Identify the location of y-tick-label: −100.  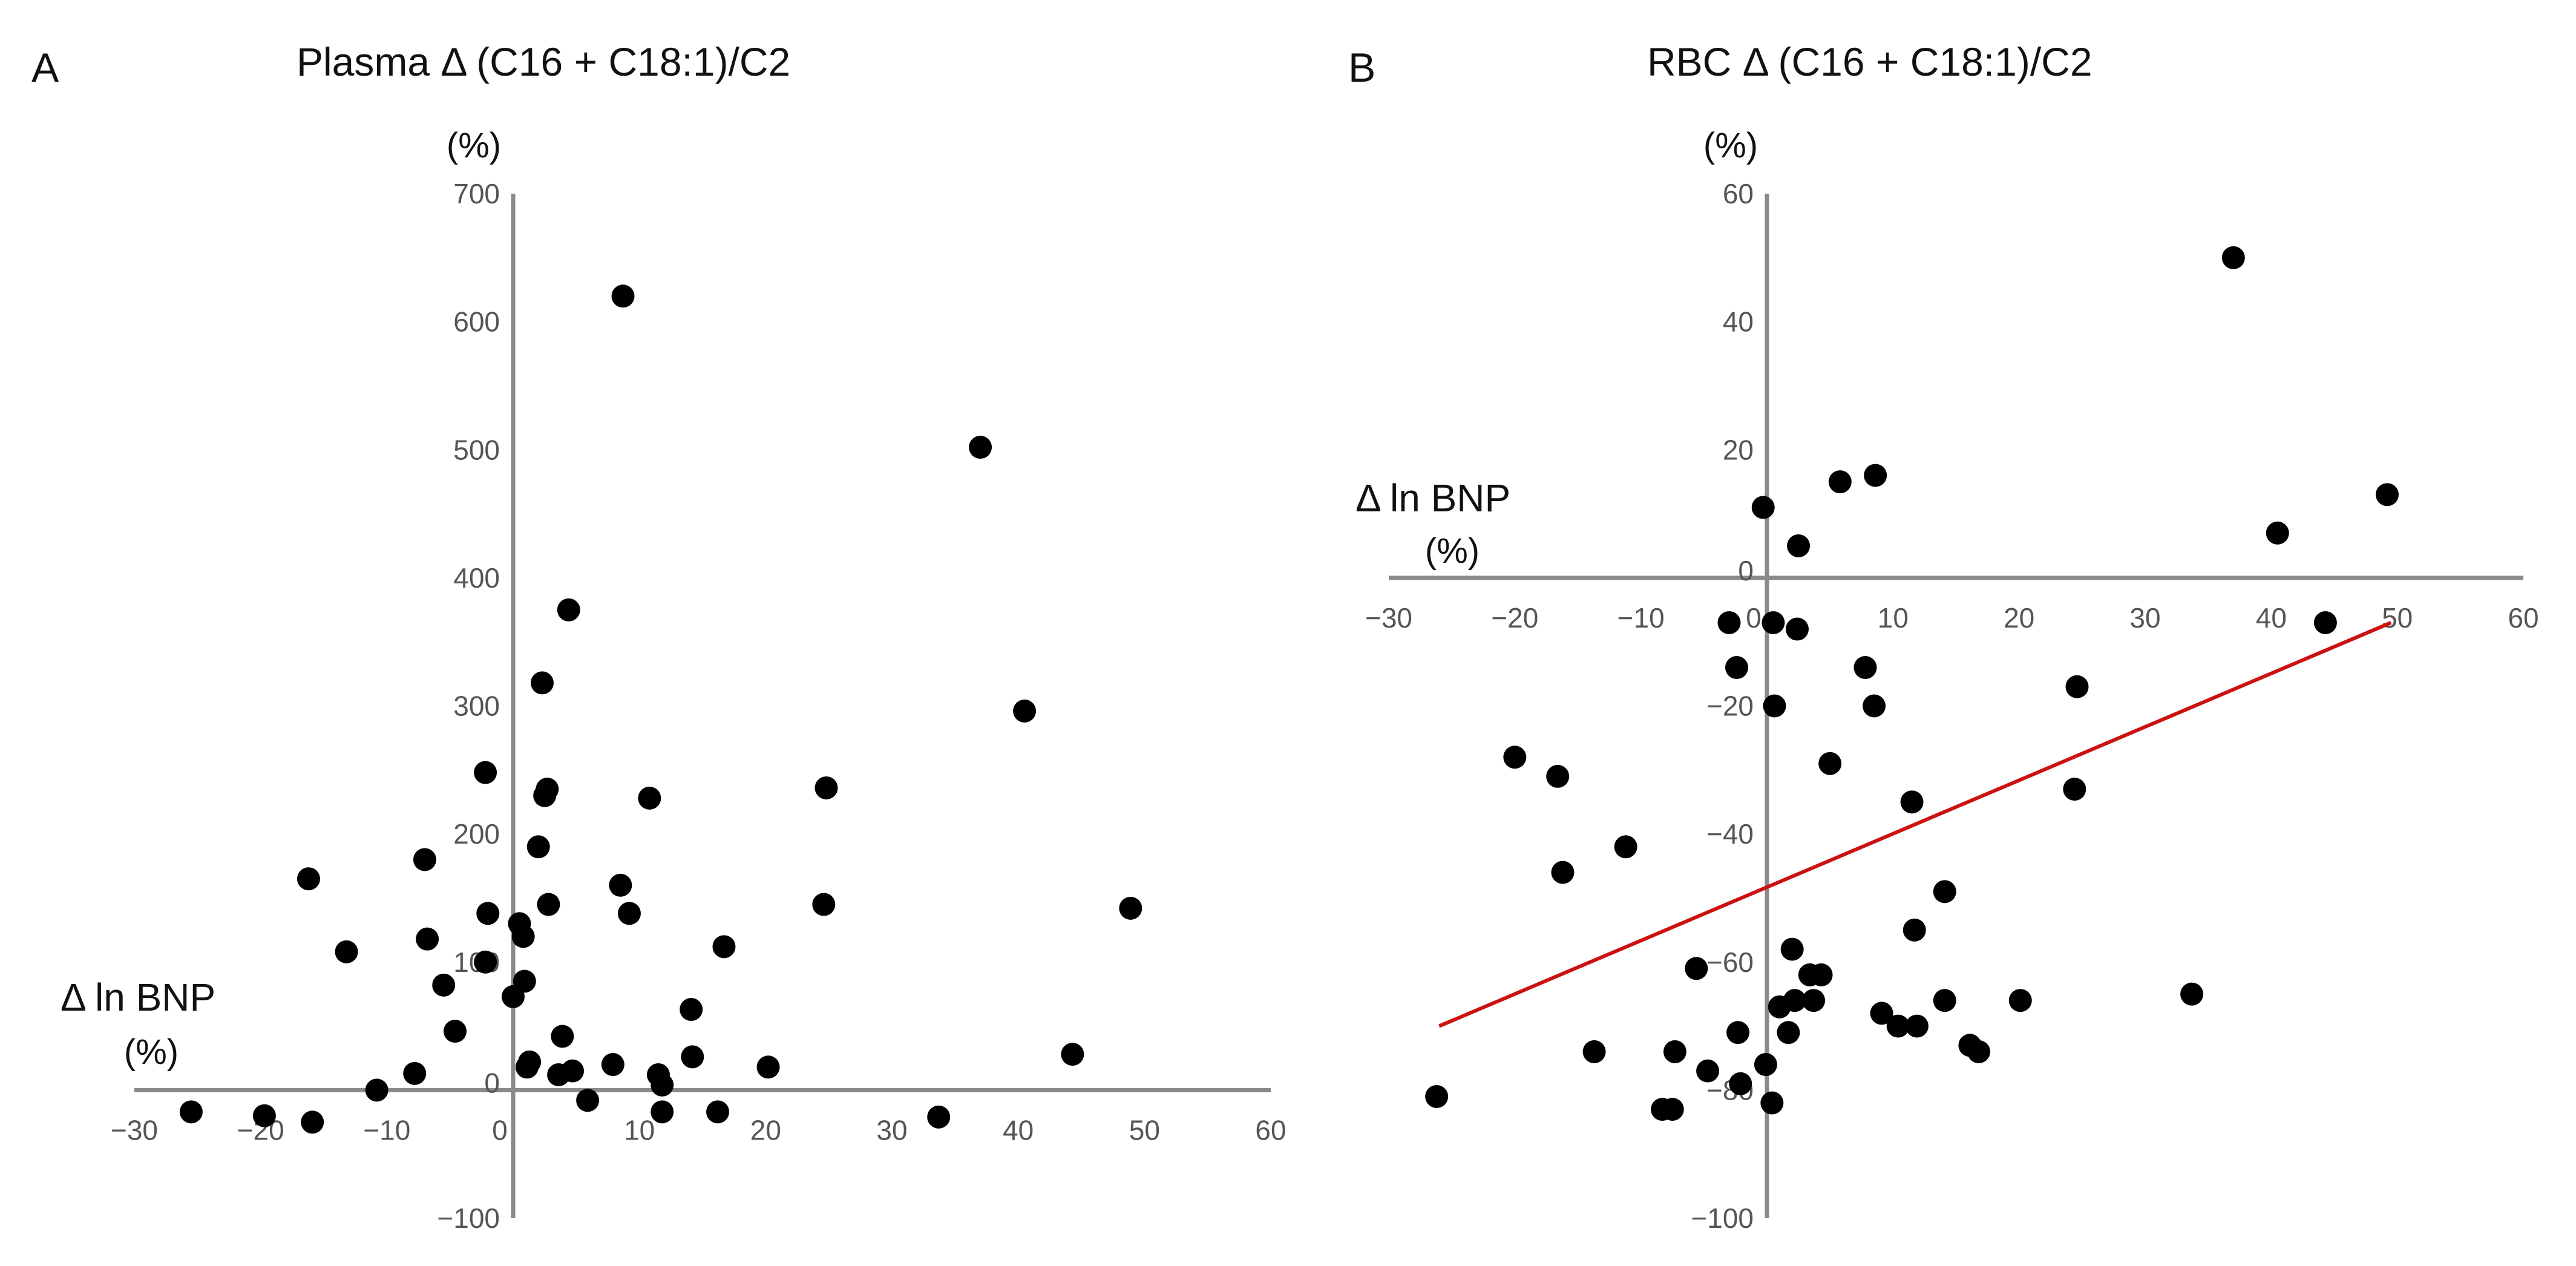
(468, 1218).